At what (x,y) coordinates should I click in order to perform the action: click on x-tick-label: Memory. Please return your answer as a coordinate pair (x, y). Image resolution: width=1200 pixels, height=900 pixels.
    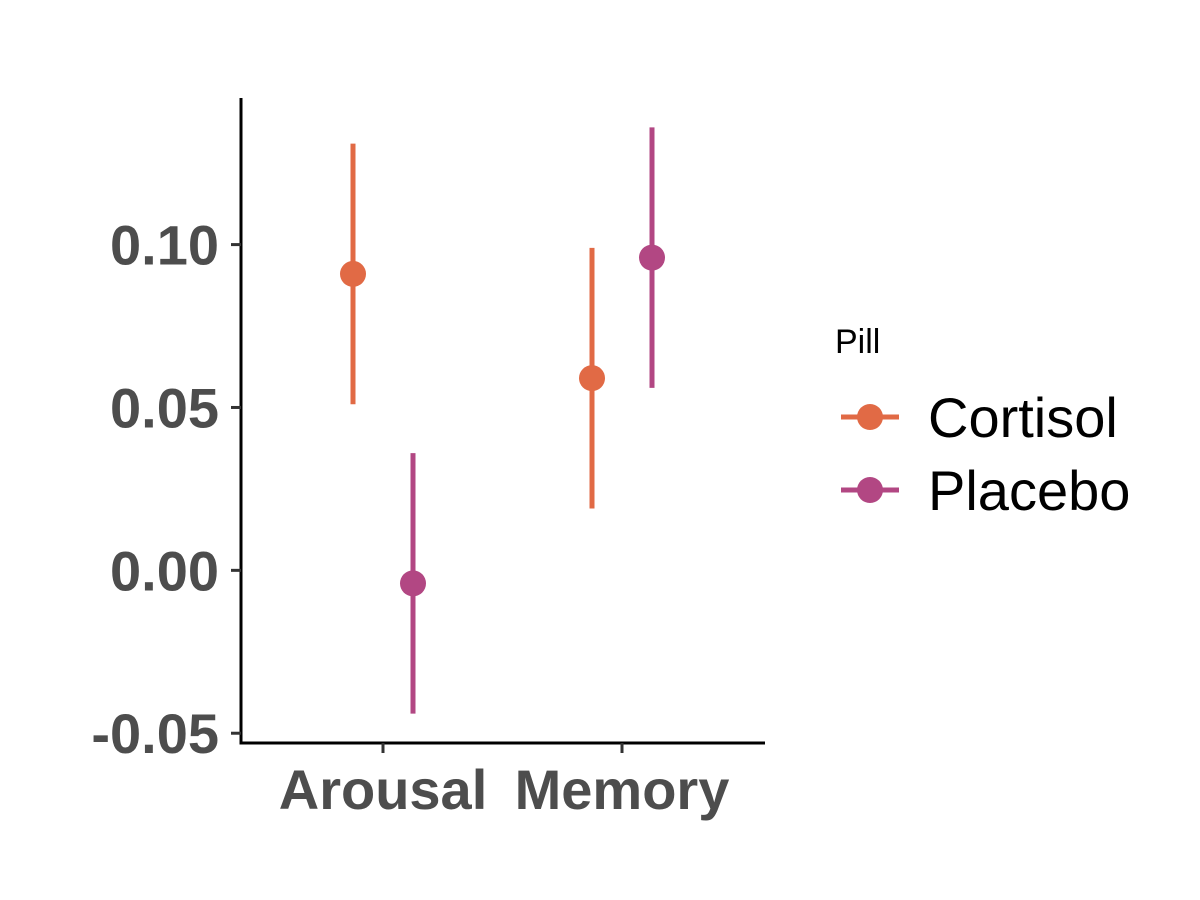
    Looking at the image, I should click on (622, 789).